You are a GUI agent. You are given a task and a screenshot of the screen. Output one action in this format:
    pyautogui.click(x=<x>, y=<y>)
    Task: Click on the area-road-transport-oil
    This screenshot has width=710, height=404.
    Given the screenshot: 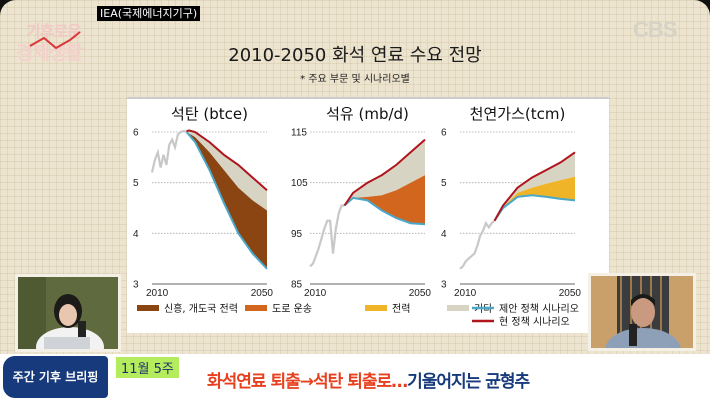 What is the action you would take?
    pyautogui.click(x=384, y=200)
    